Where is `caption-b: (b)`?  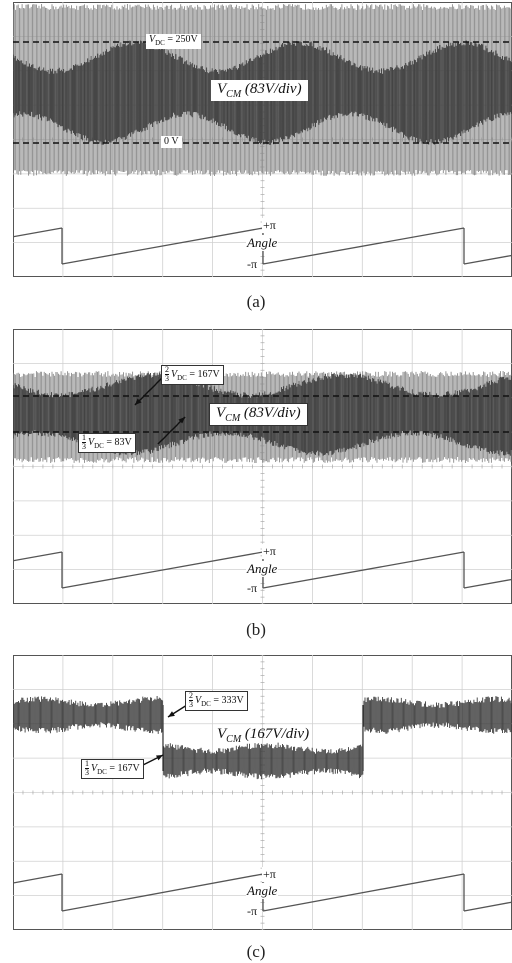 caption-b: (b) is located at coordinates (256, 629).